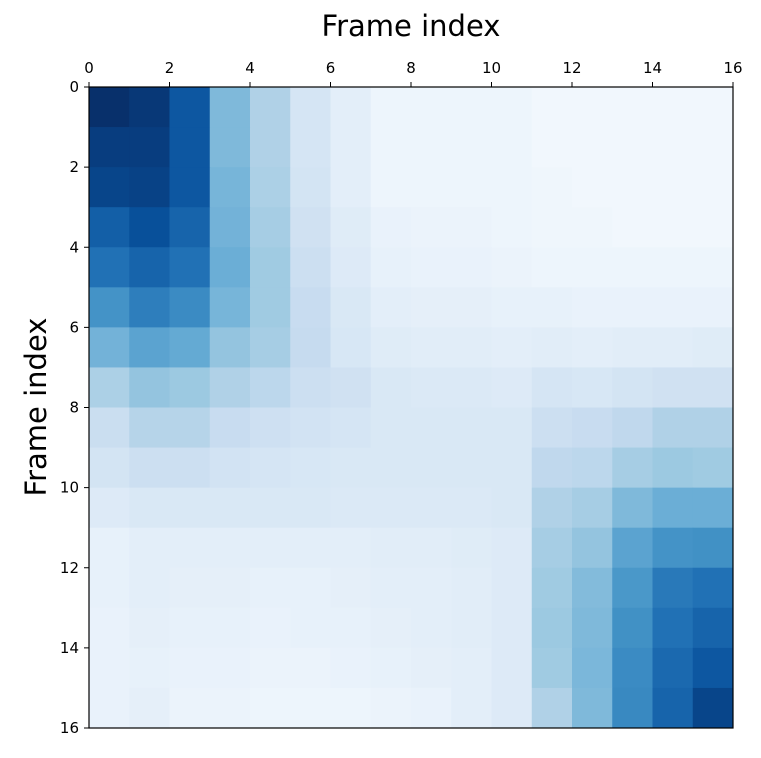 The width and height of the screenshot is (761, 758). I want to click on x-tick-label: 12, so click(571, 68).